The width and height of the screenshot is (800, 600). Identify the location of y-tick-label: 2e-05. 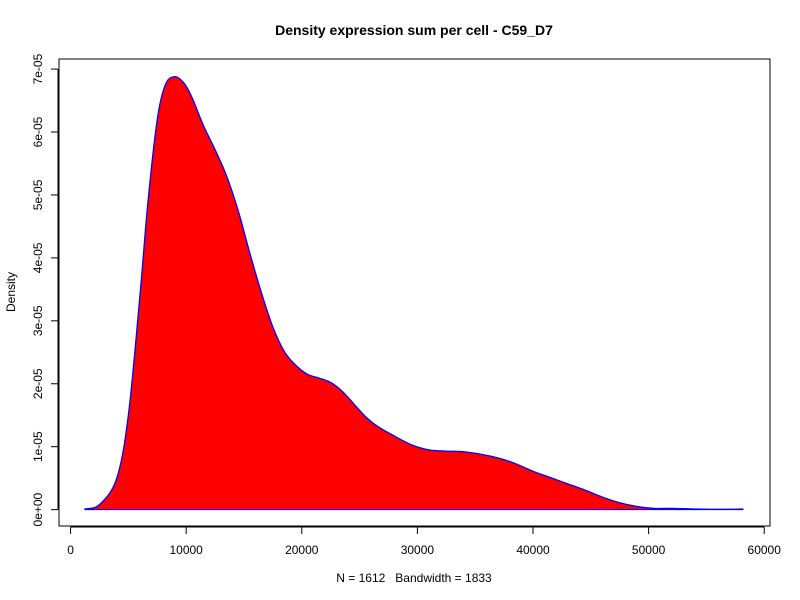
(38, 383).